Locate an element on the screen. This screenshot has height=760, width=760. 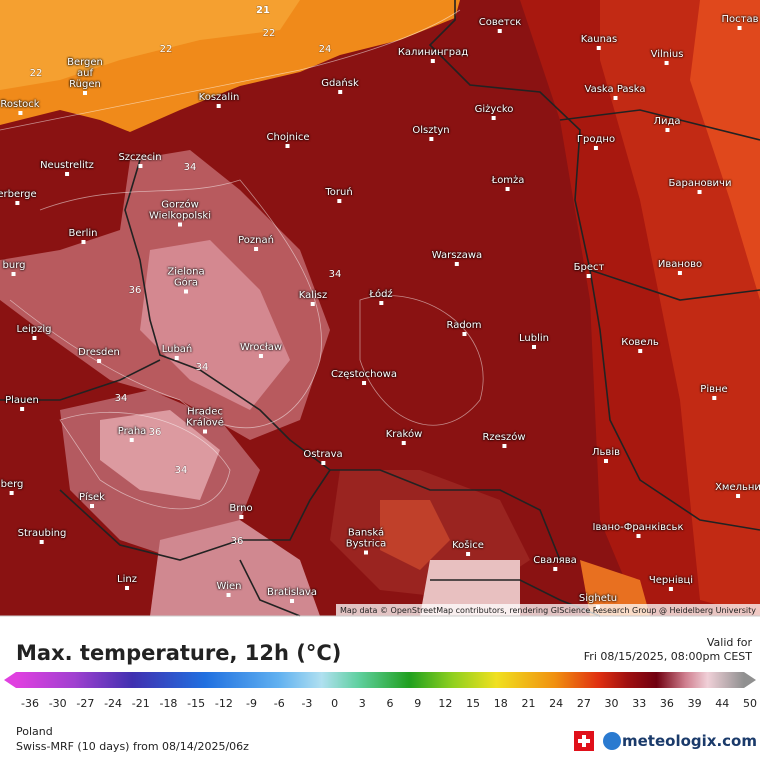
city-label: Lubań is located at coordinates (177, 352).